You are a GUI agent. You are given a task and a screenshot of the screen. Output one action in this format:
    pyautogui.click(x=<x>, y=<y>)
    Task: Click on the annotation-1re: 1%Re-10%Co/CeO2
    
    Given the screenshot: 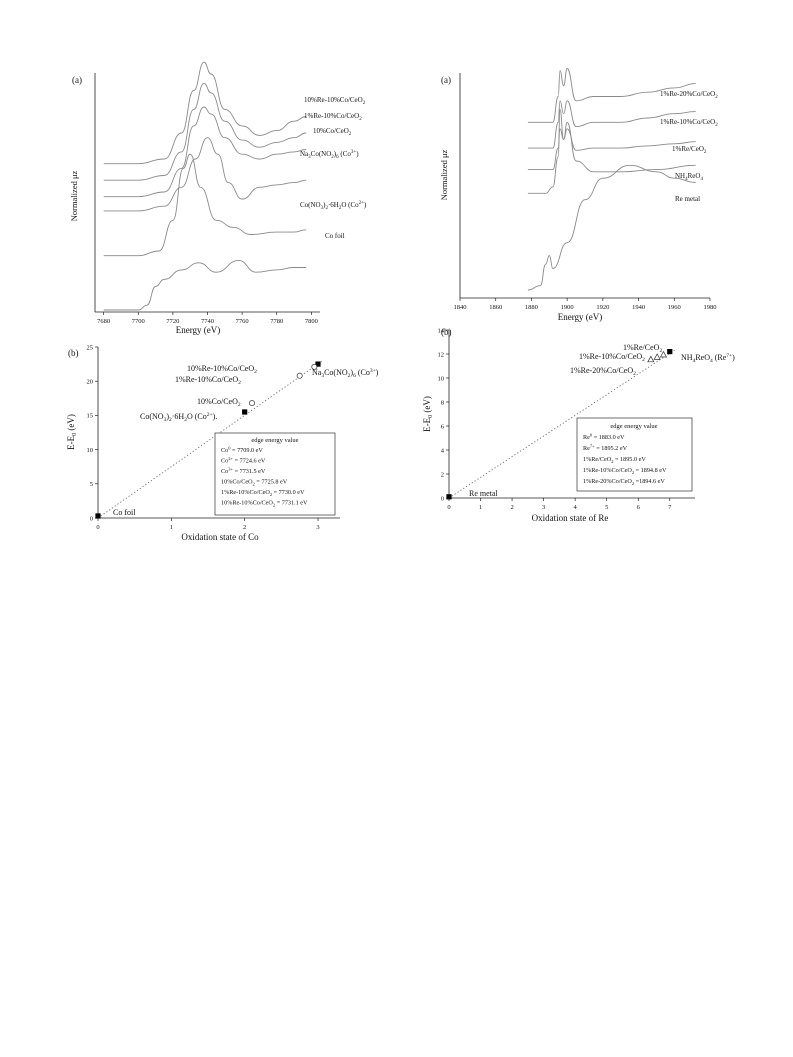 What is the action you would take?
    pyautogui.click(x=208, y=380)
    